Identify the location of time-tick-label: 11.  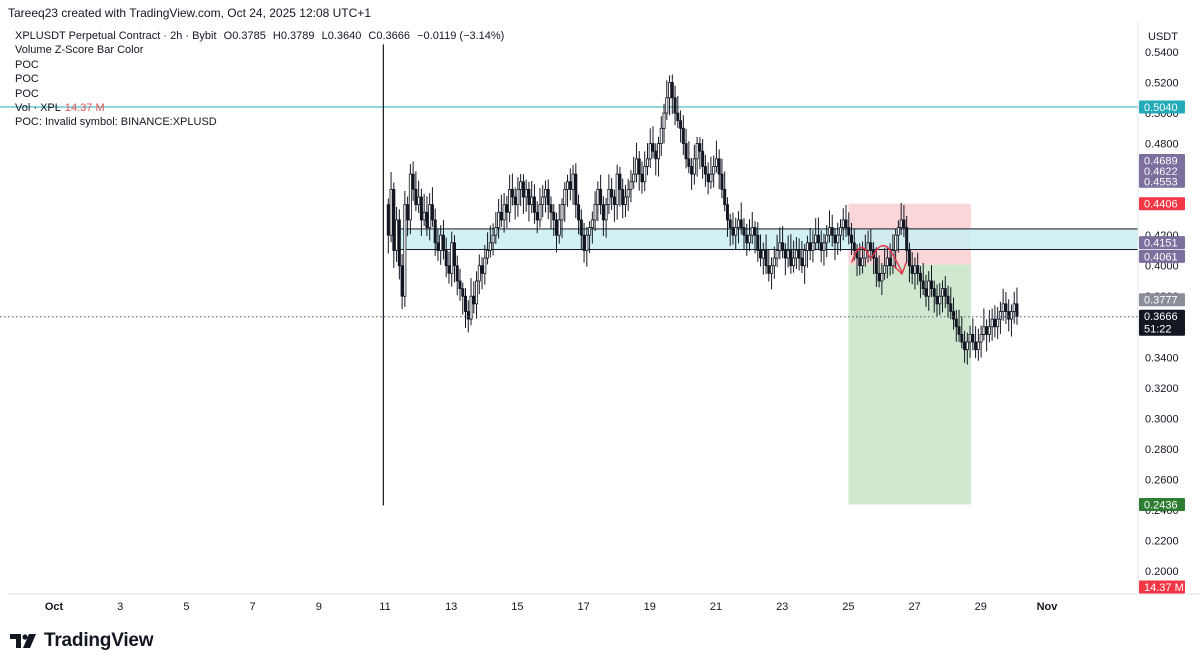
(384, 607).